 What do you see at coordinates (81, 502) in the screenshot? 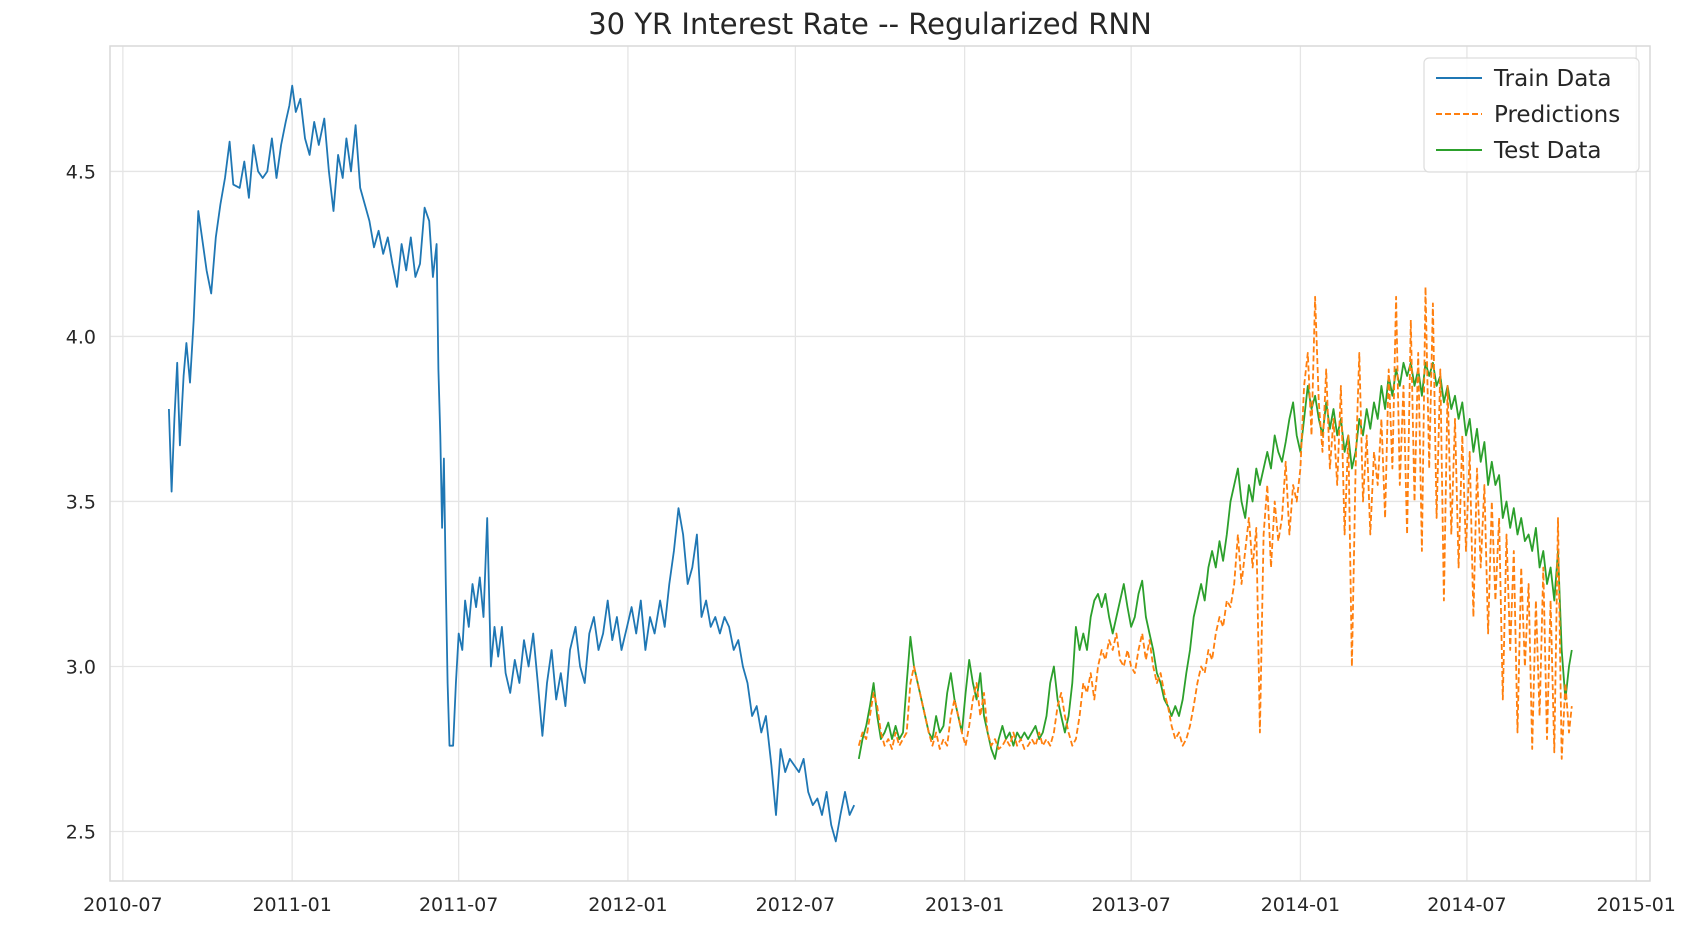
I see `y-tick-label: 3.5` at bounding box center [81, 502].